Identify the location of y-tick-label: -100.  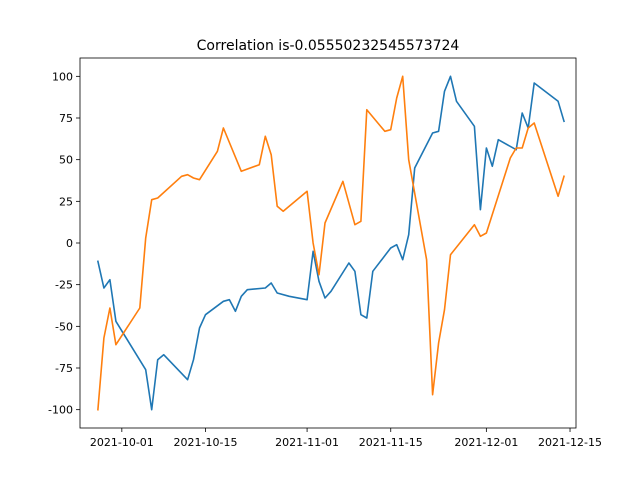
(60, 410).